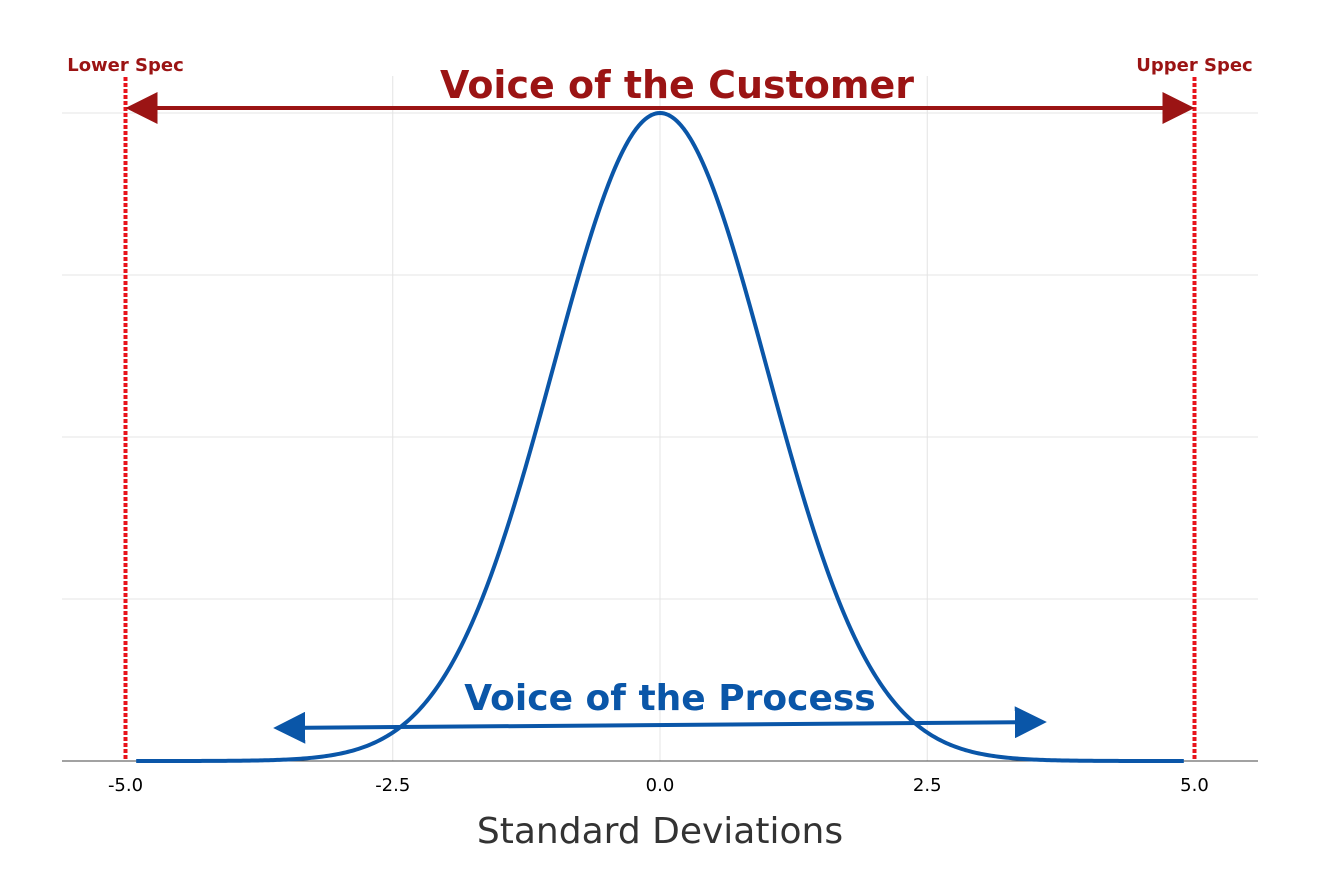  What do you see at coordinates (669, 698) in the screenshot?
I see `voice-of-process-label: Voice of the Process` at bounding box center [669, 698].